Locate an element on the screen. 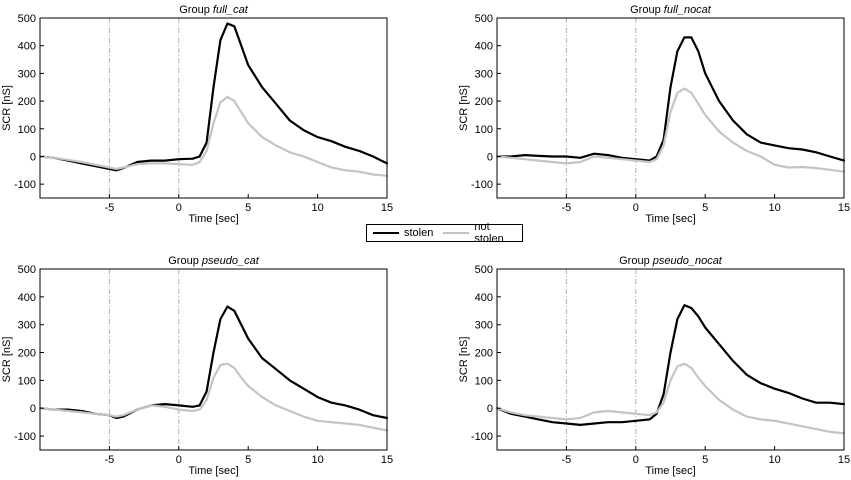  chart-title-group: pseudo_cat is located at coordinates (230, 261).